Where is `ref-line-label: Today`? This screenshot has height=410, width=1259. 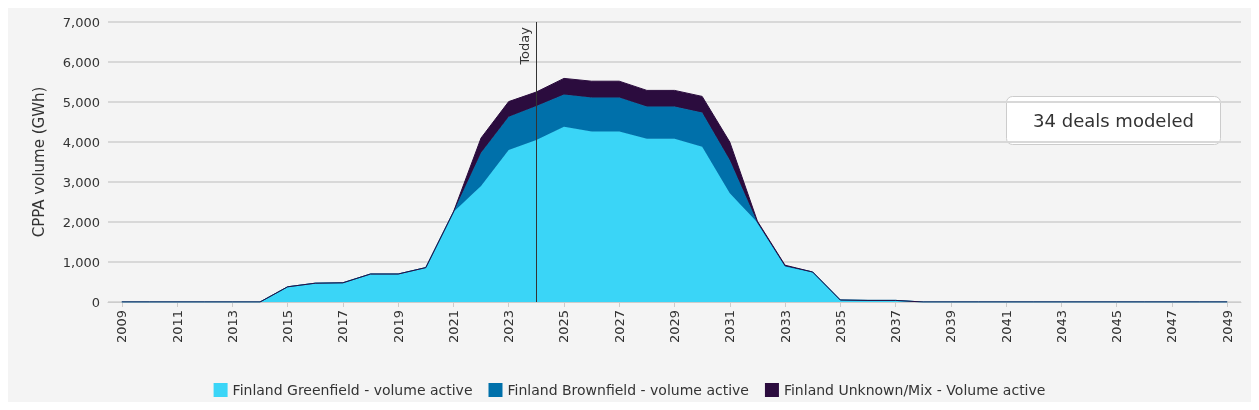
ref-line-label: Today is located at coordinates (525, 46).